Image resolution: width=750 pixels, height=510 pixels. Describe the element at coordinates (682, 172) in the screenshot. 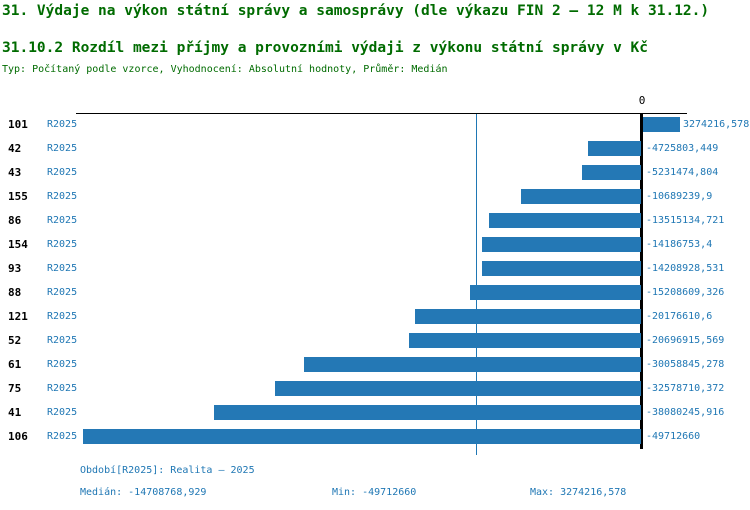

I see `row-value-label: -5231474,804` at that location.